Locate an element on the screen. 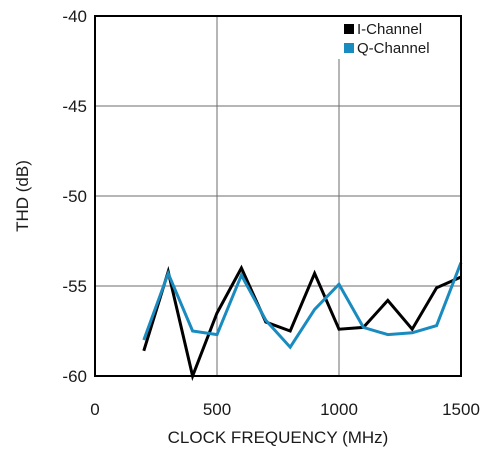 The image size is (486, 454). y-tick-label: -50 is located at coordinates (74, 196).